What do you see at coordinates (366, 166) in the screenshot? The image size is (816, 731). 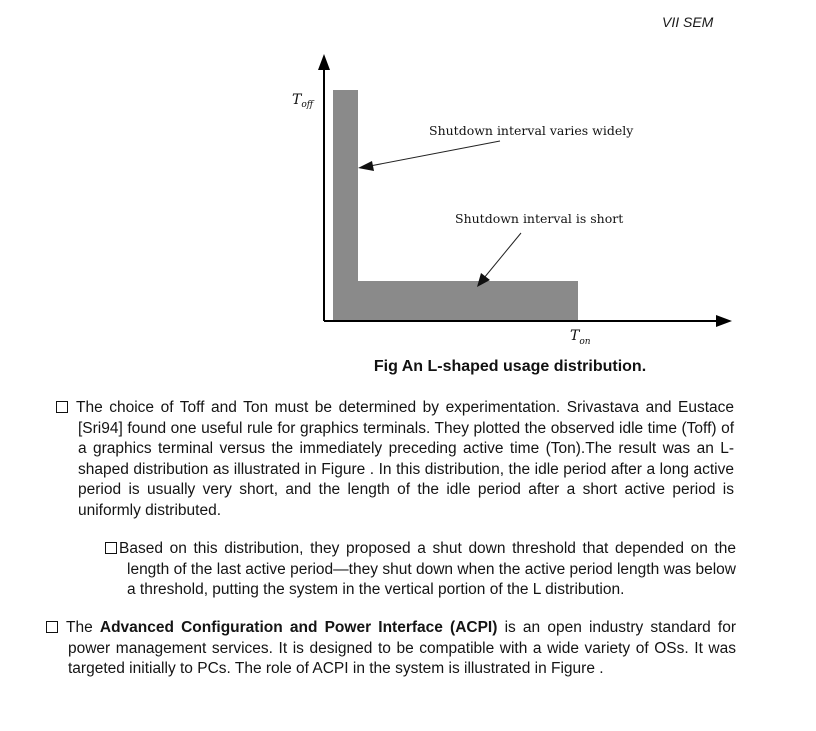 I see `annotation-arrowhead-top` at bounding box center [366, 166].